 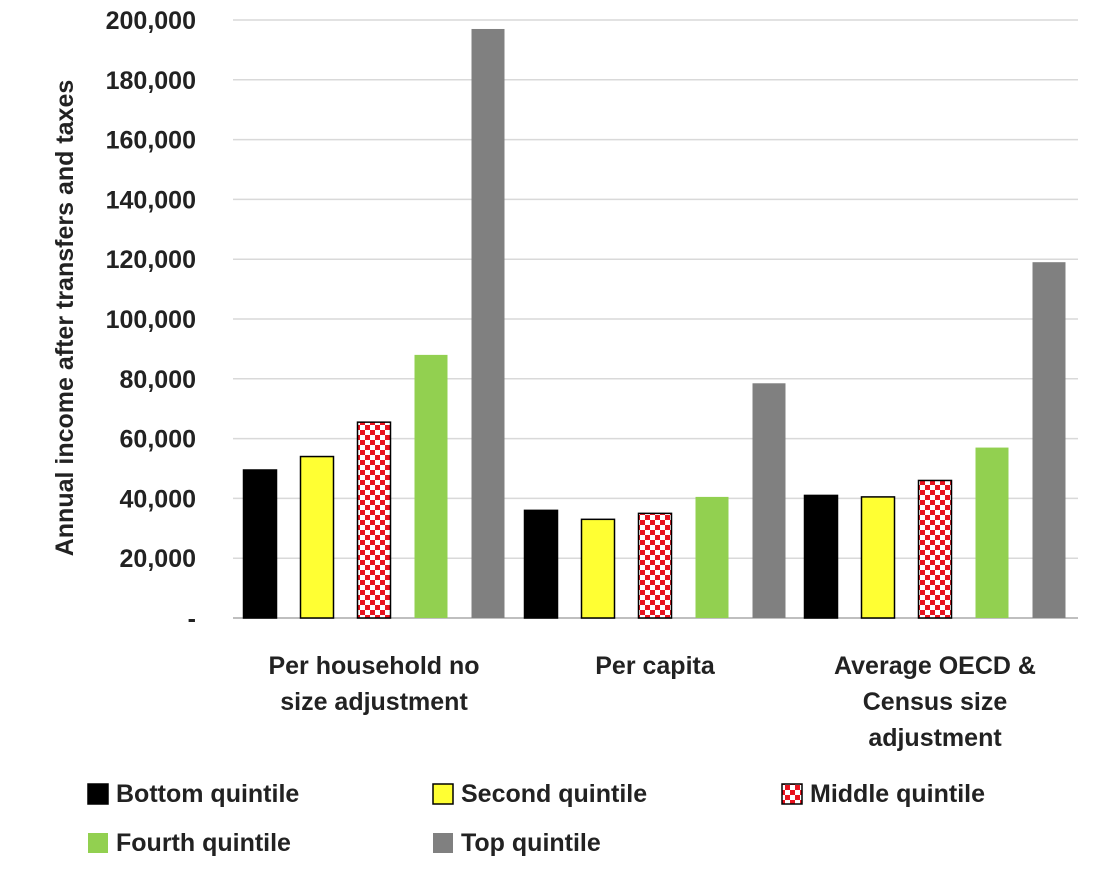 I want to click on y-tick-label: 120,000, so click(x=151, y=260).